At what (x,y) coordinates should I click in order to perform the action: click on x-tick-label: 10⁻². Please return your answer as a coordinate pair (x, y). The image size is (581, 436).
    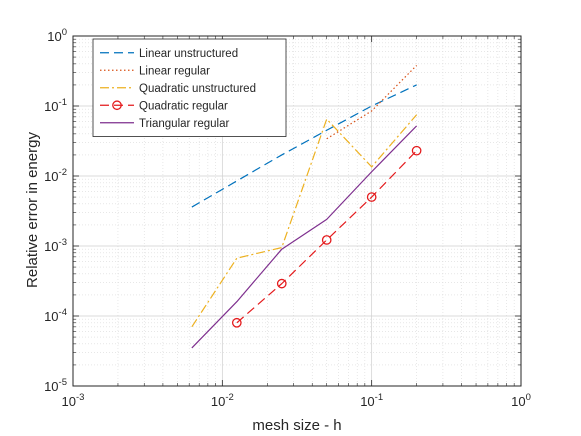
    Looking at the image, I should click on (222, 400).